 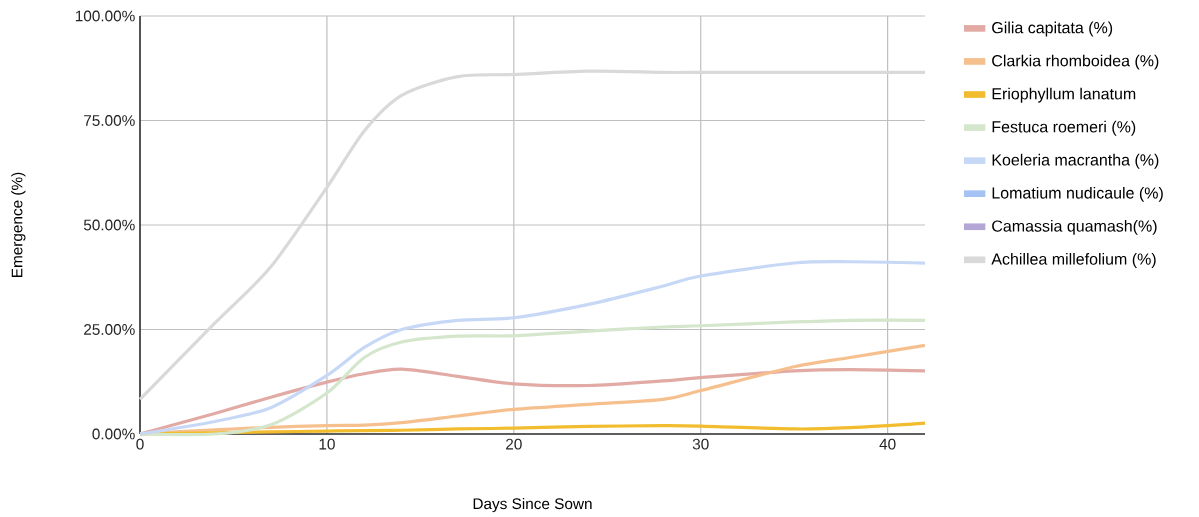 What do you see at coordinates (1075, 62) in the screenshot?
I see `legend-label: Clarkia rhomboidea (%)` at bounding box center [1075, 62].